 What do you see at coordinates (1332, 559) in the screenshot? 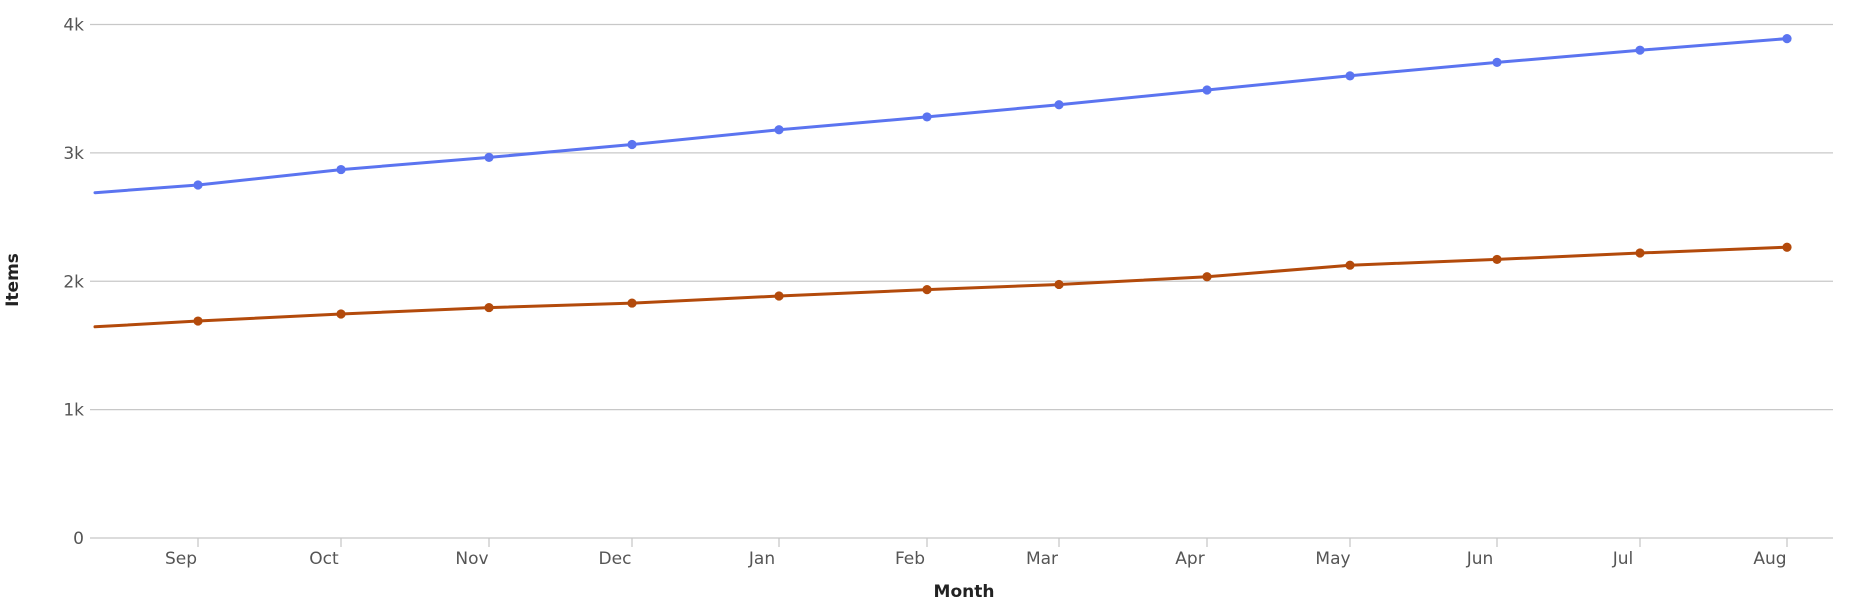
I see `x-tick-label: May` at bounding box center [1332, 559].